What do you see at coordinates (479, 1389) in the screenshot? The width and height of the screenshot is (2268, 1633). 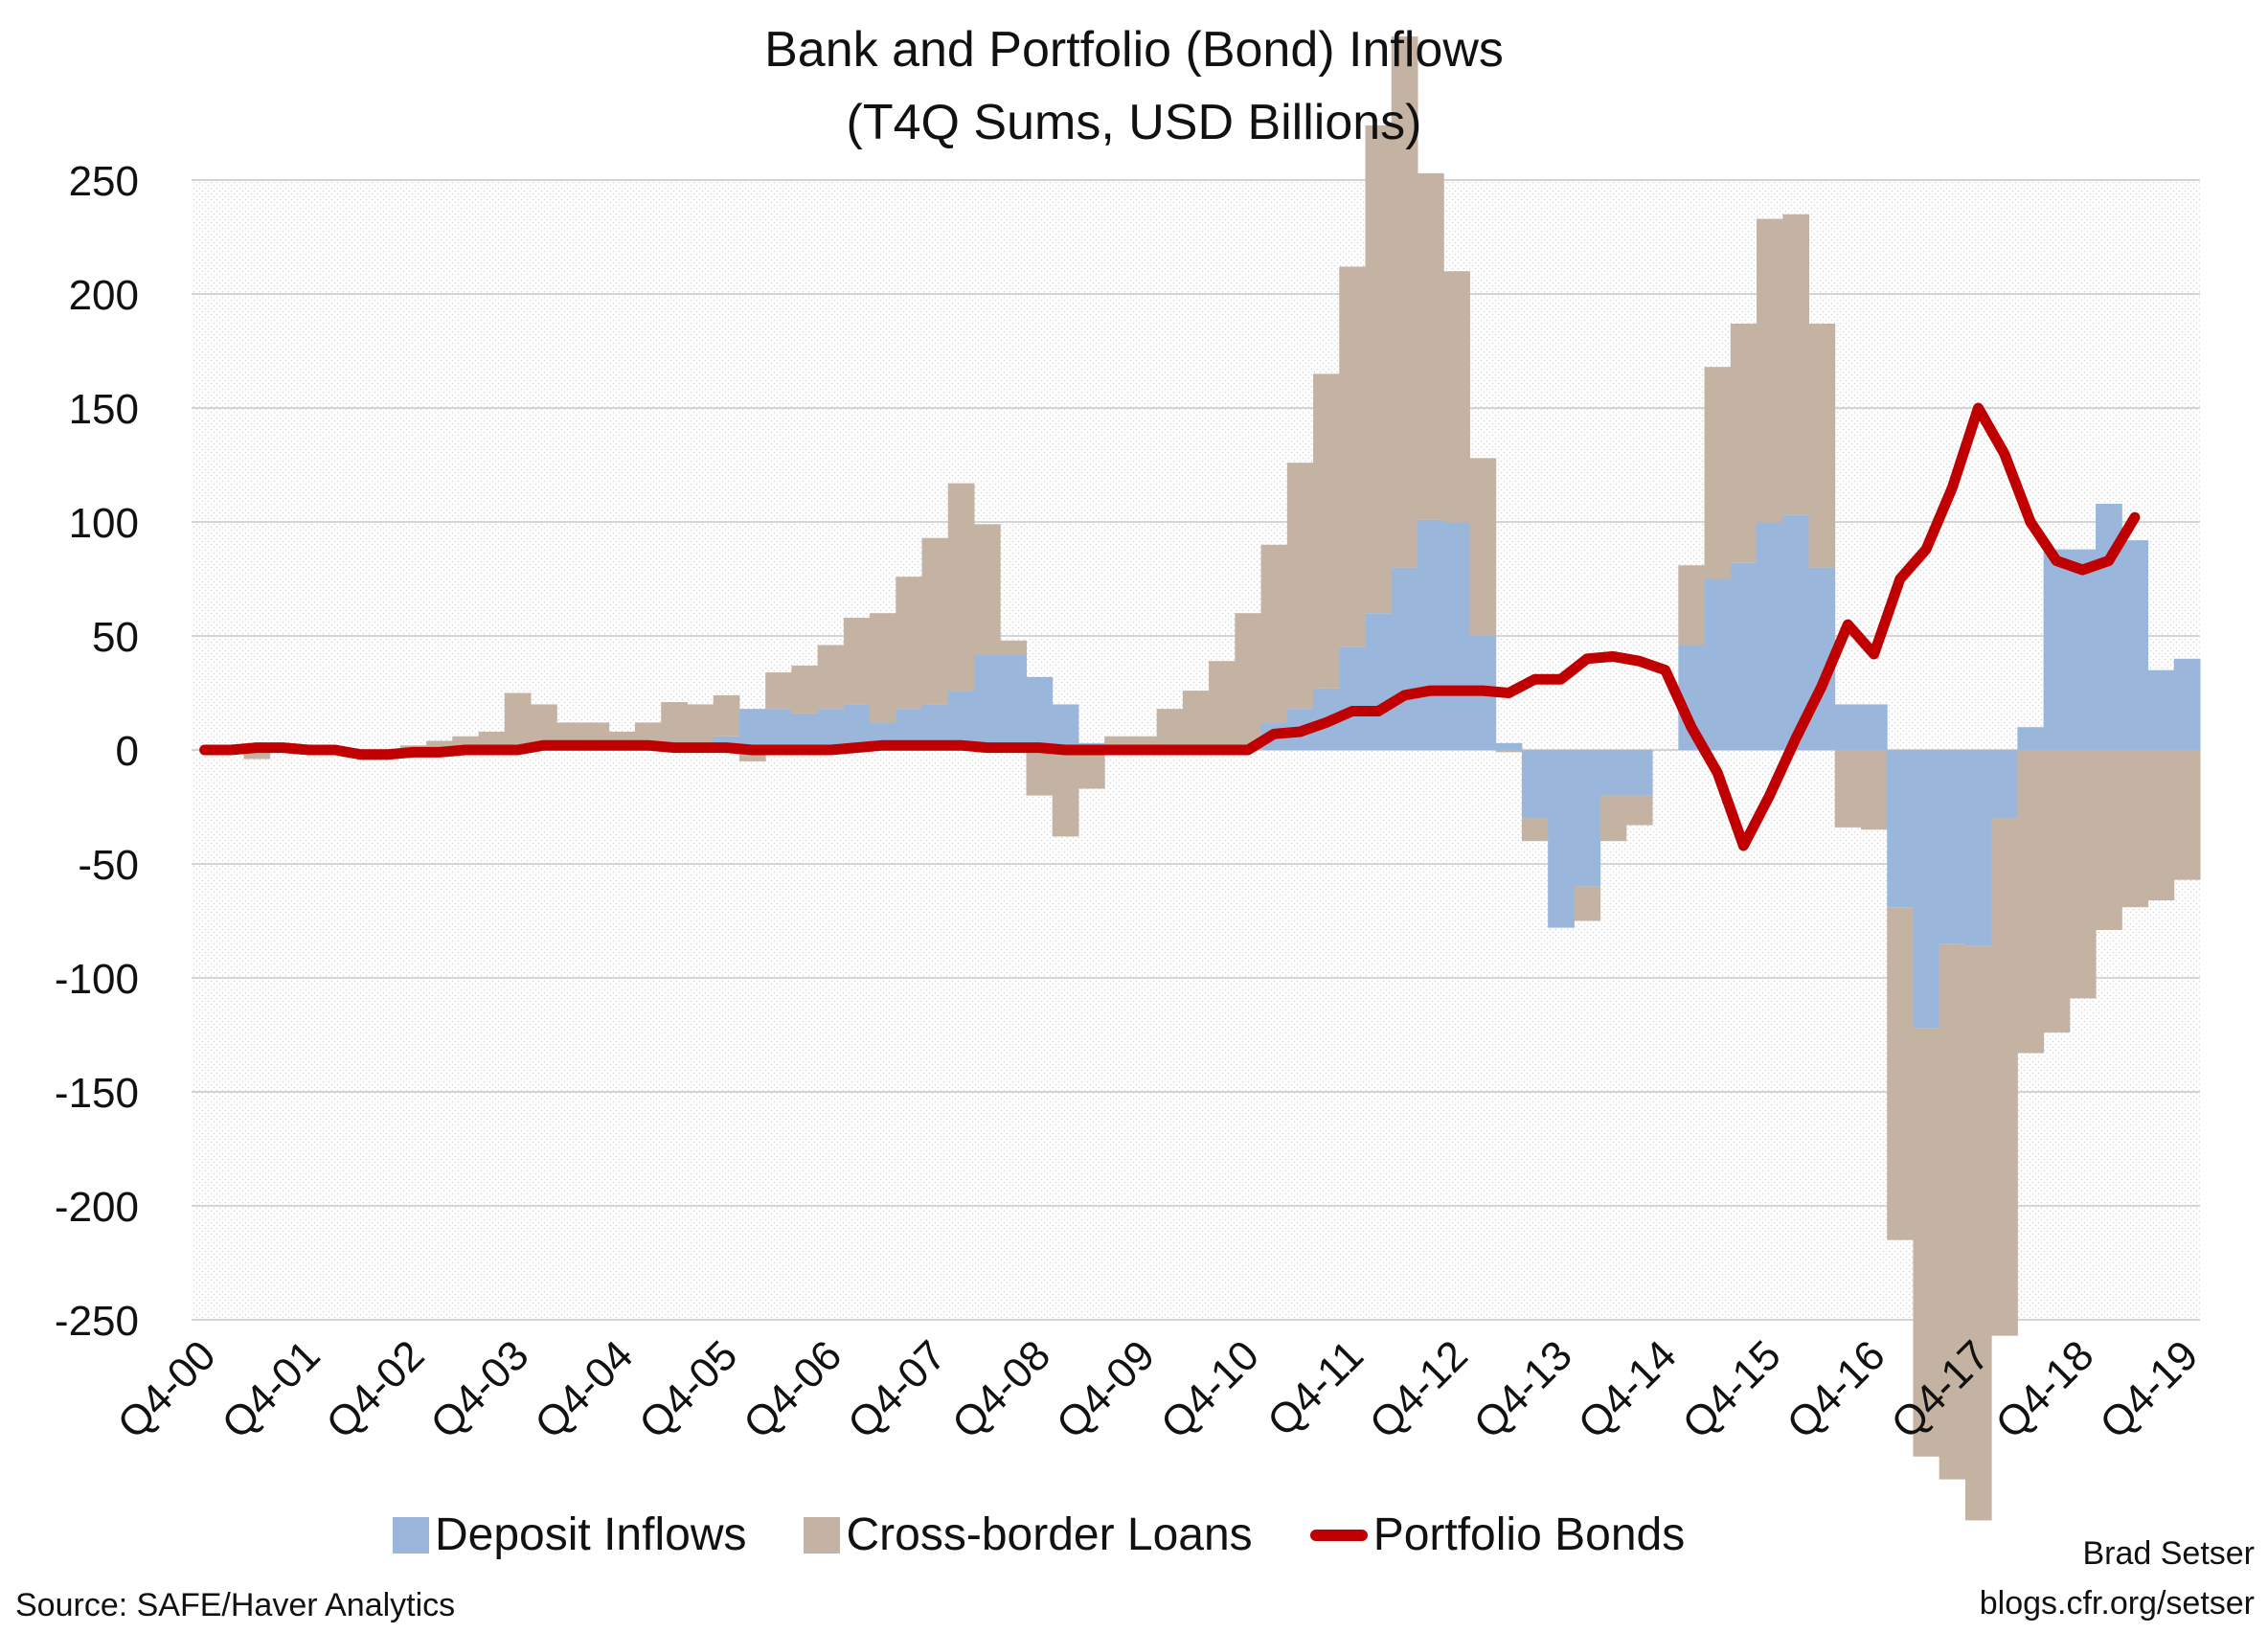 I see `x-tick-label: Q4-03` at bounding box center [479, 1389].